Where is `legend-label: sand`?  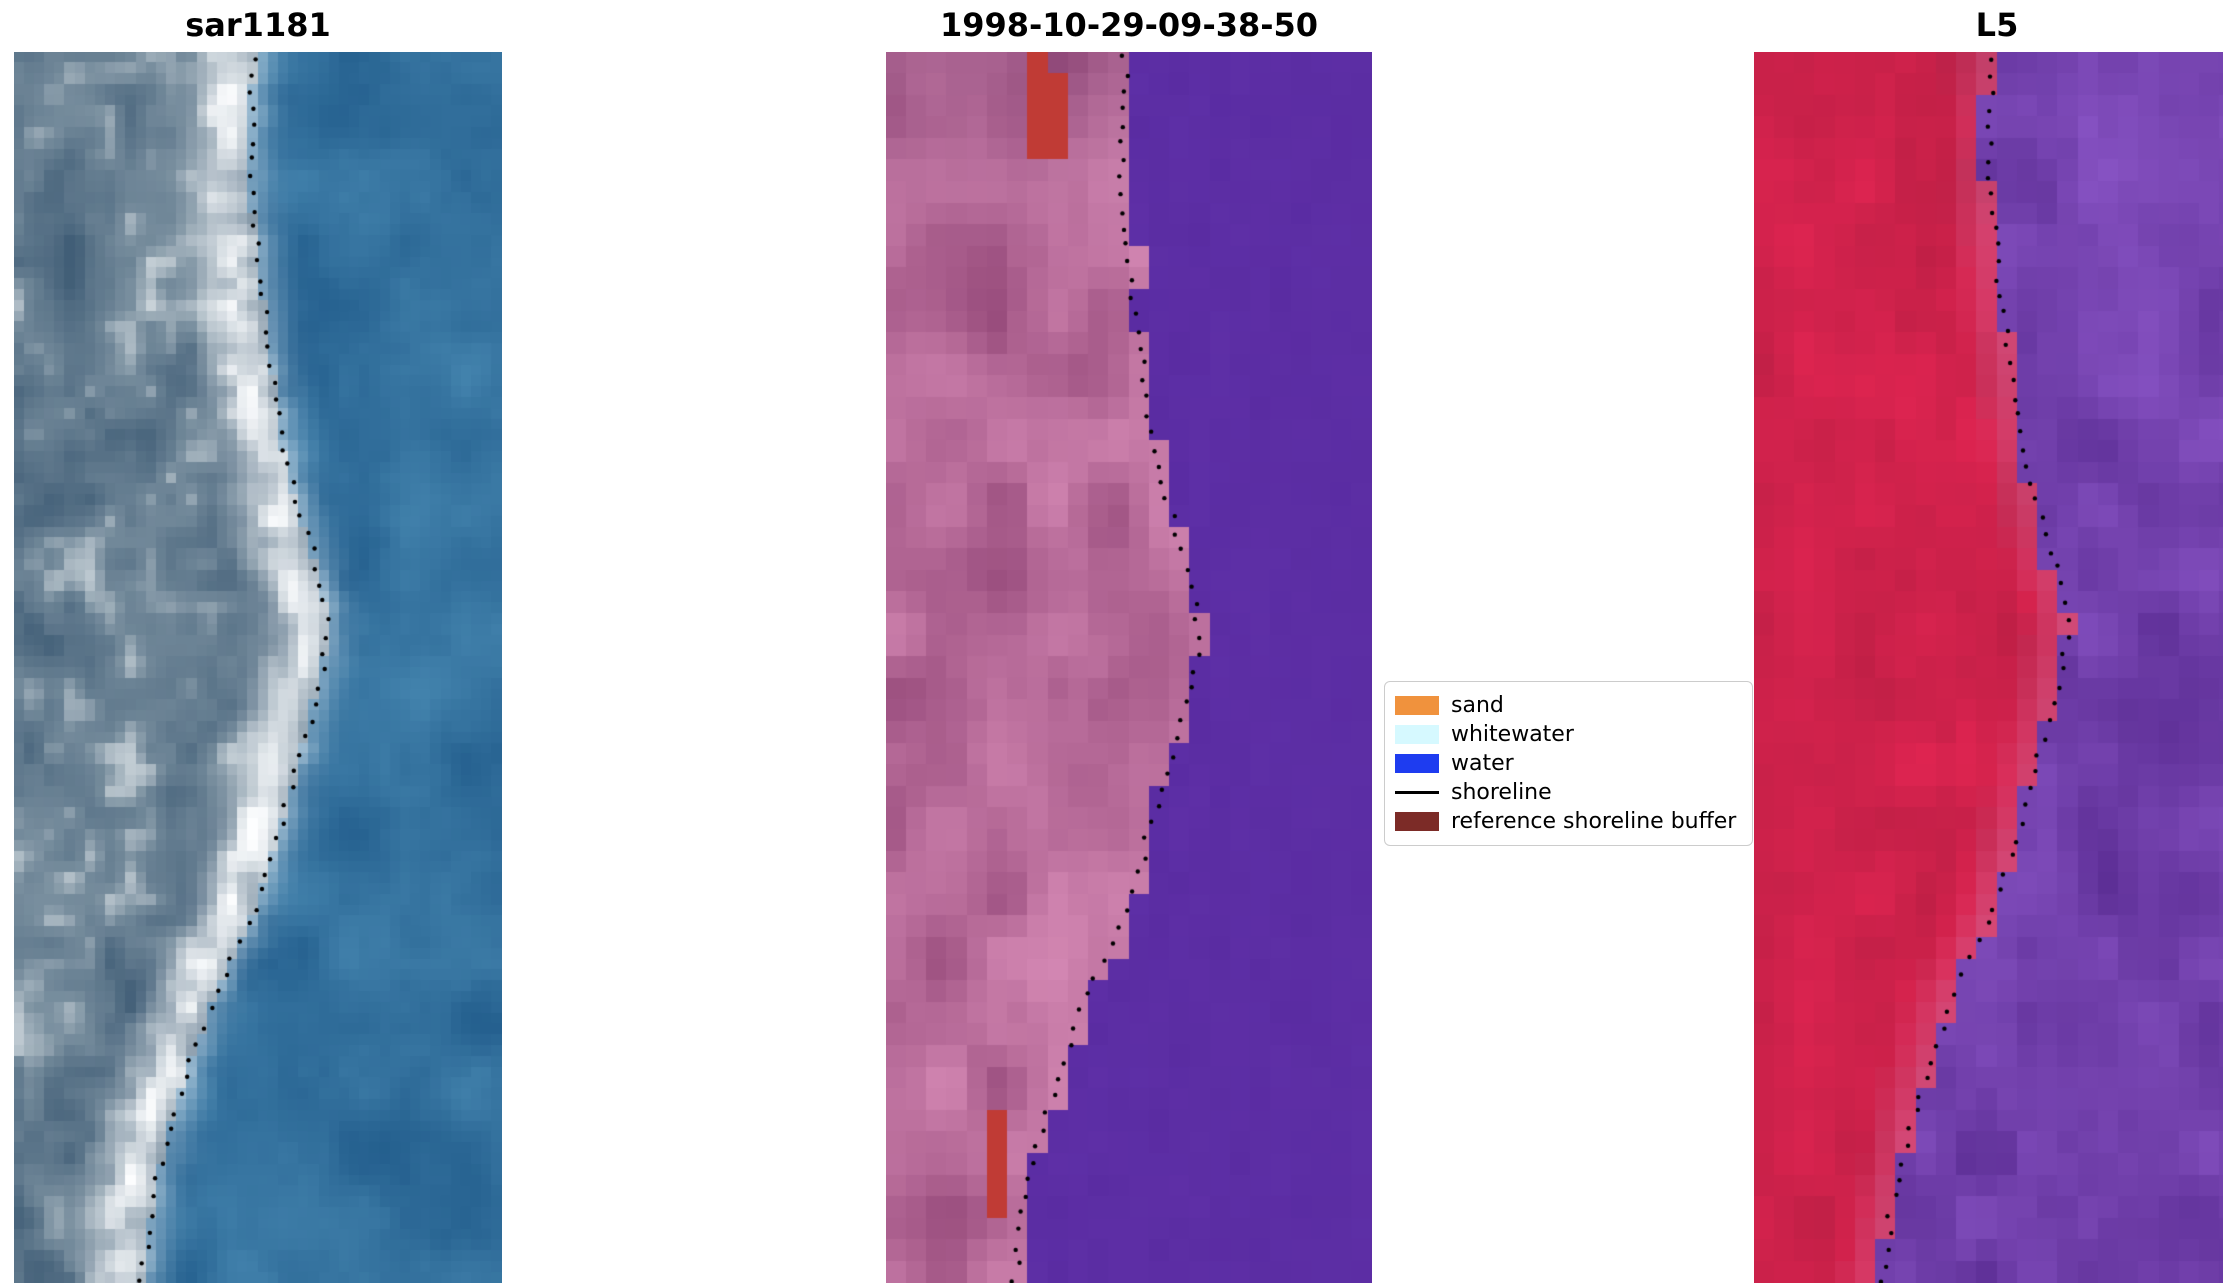
legend-label: sand is located at coordinates (1477, 705).